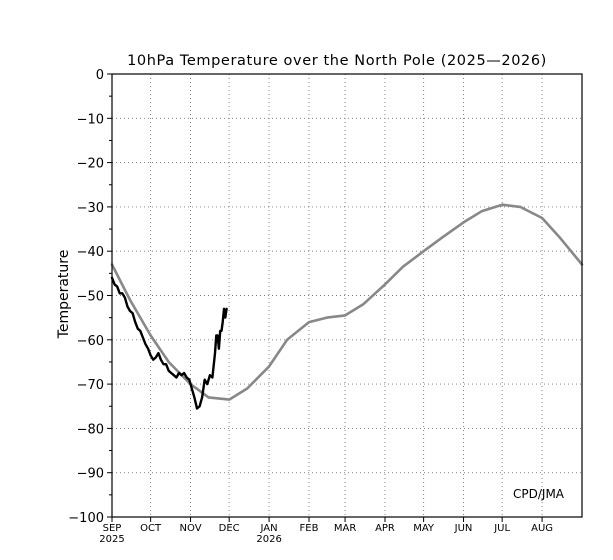  I want to click on x-tick-label: NOV, so click(191, 528).